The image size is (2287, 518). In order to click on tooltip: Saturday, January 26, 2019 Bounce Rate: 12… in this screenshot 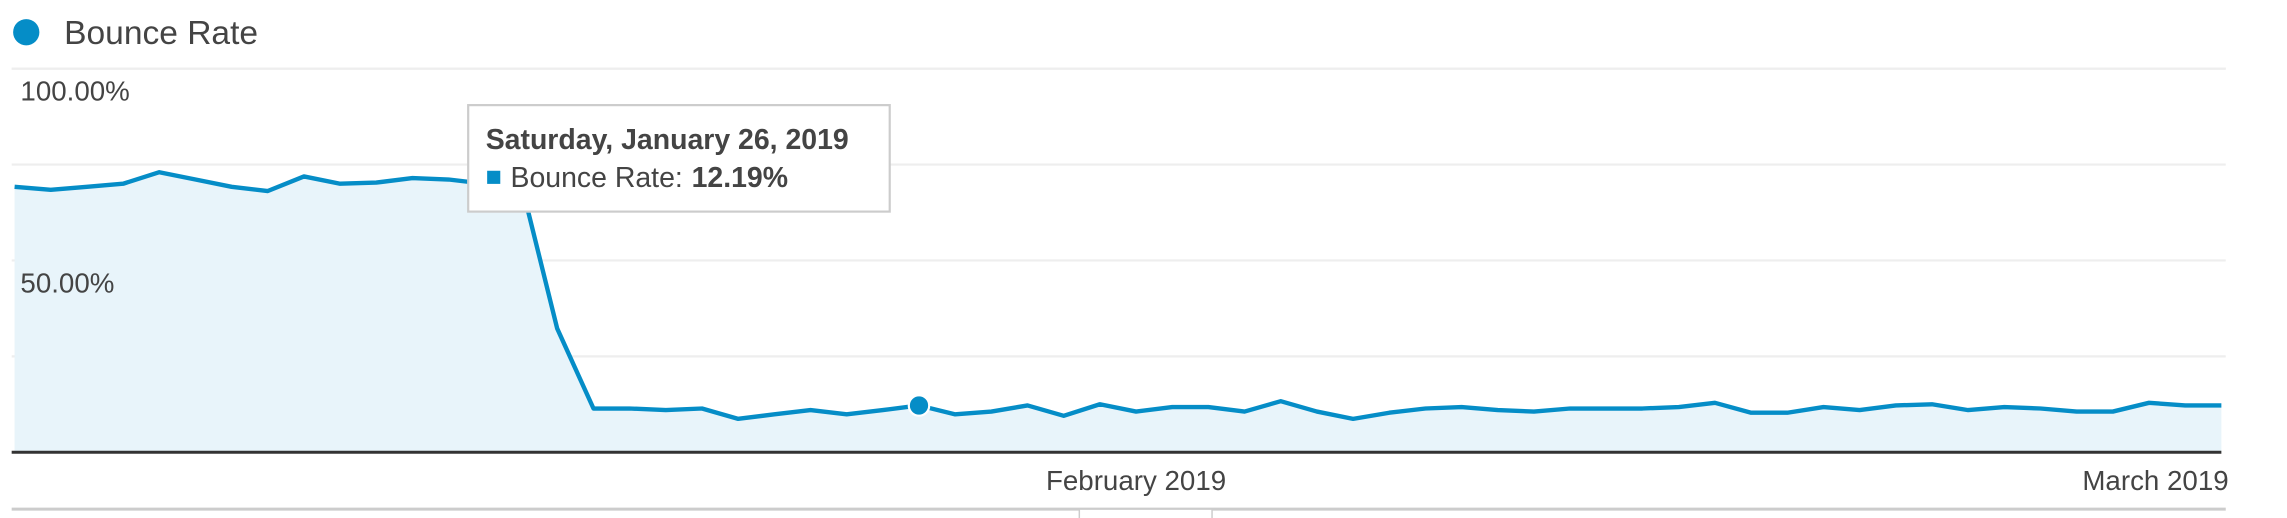, I will do `click(679, 158)`.